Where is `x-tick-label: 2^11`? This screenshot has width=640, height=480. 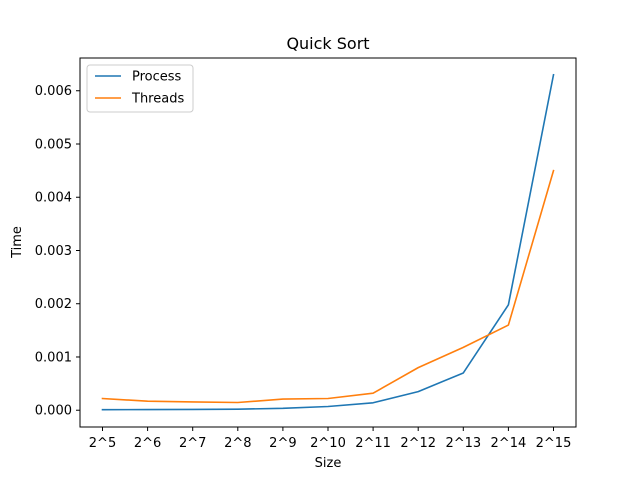 x-tick-label: 2^11 is located at coordinates (373, 443).